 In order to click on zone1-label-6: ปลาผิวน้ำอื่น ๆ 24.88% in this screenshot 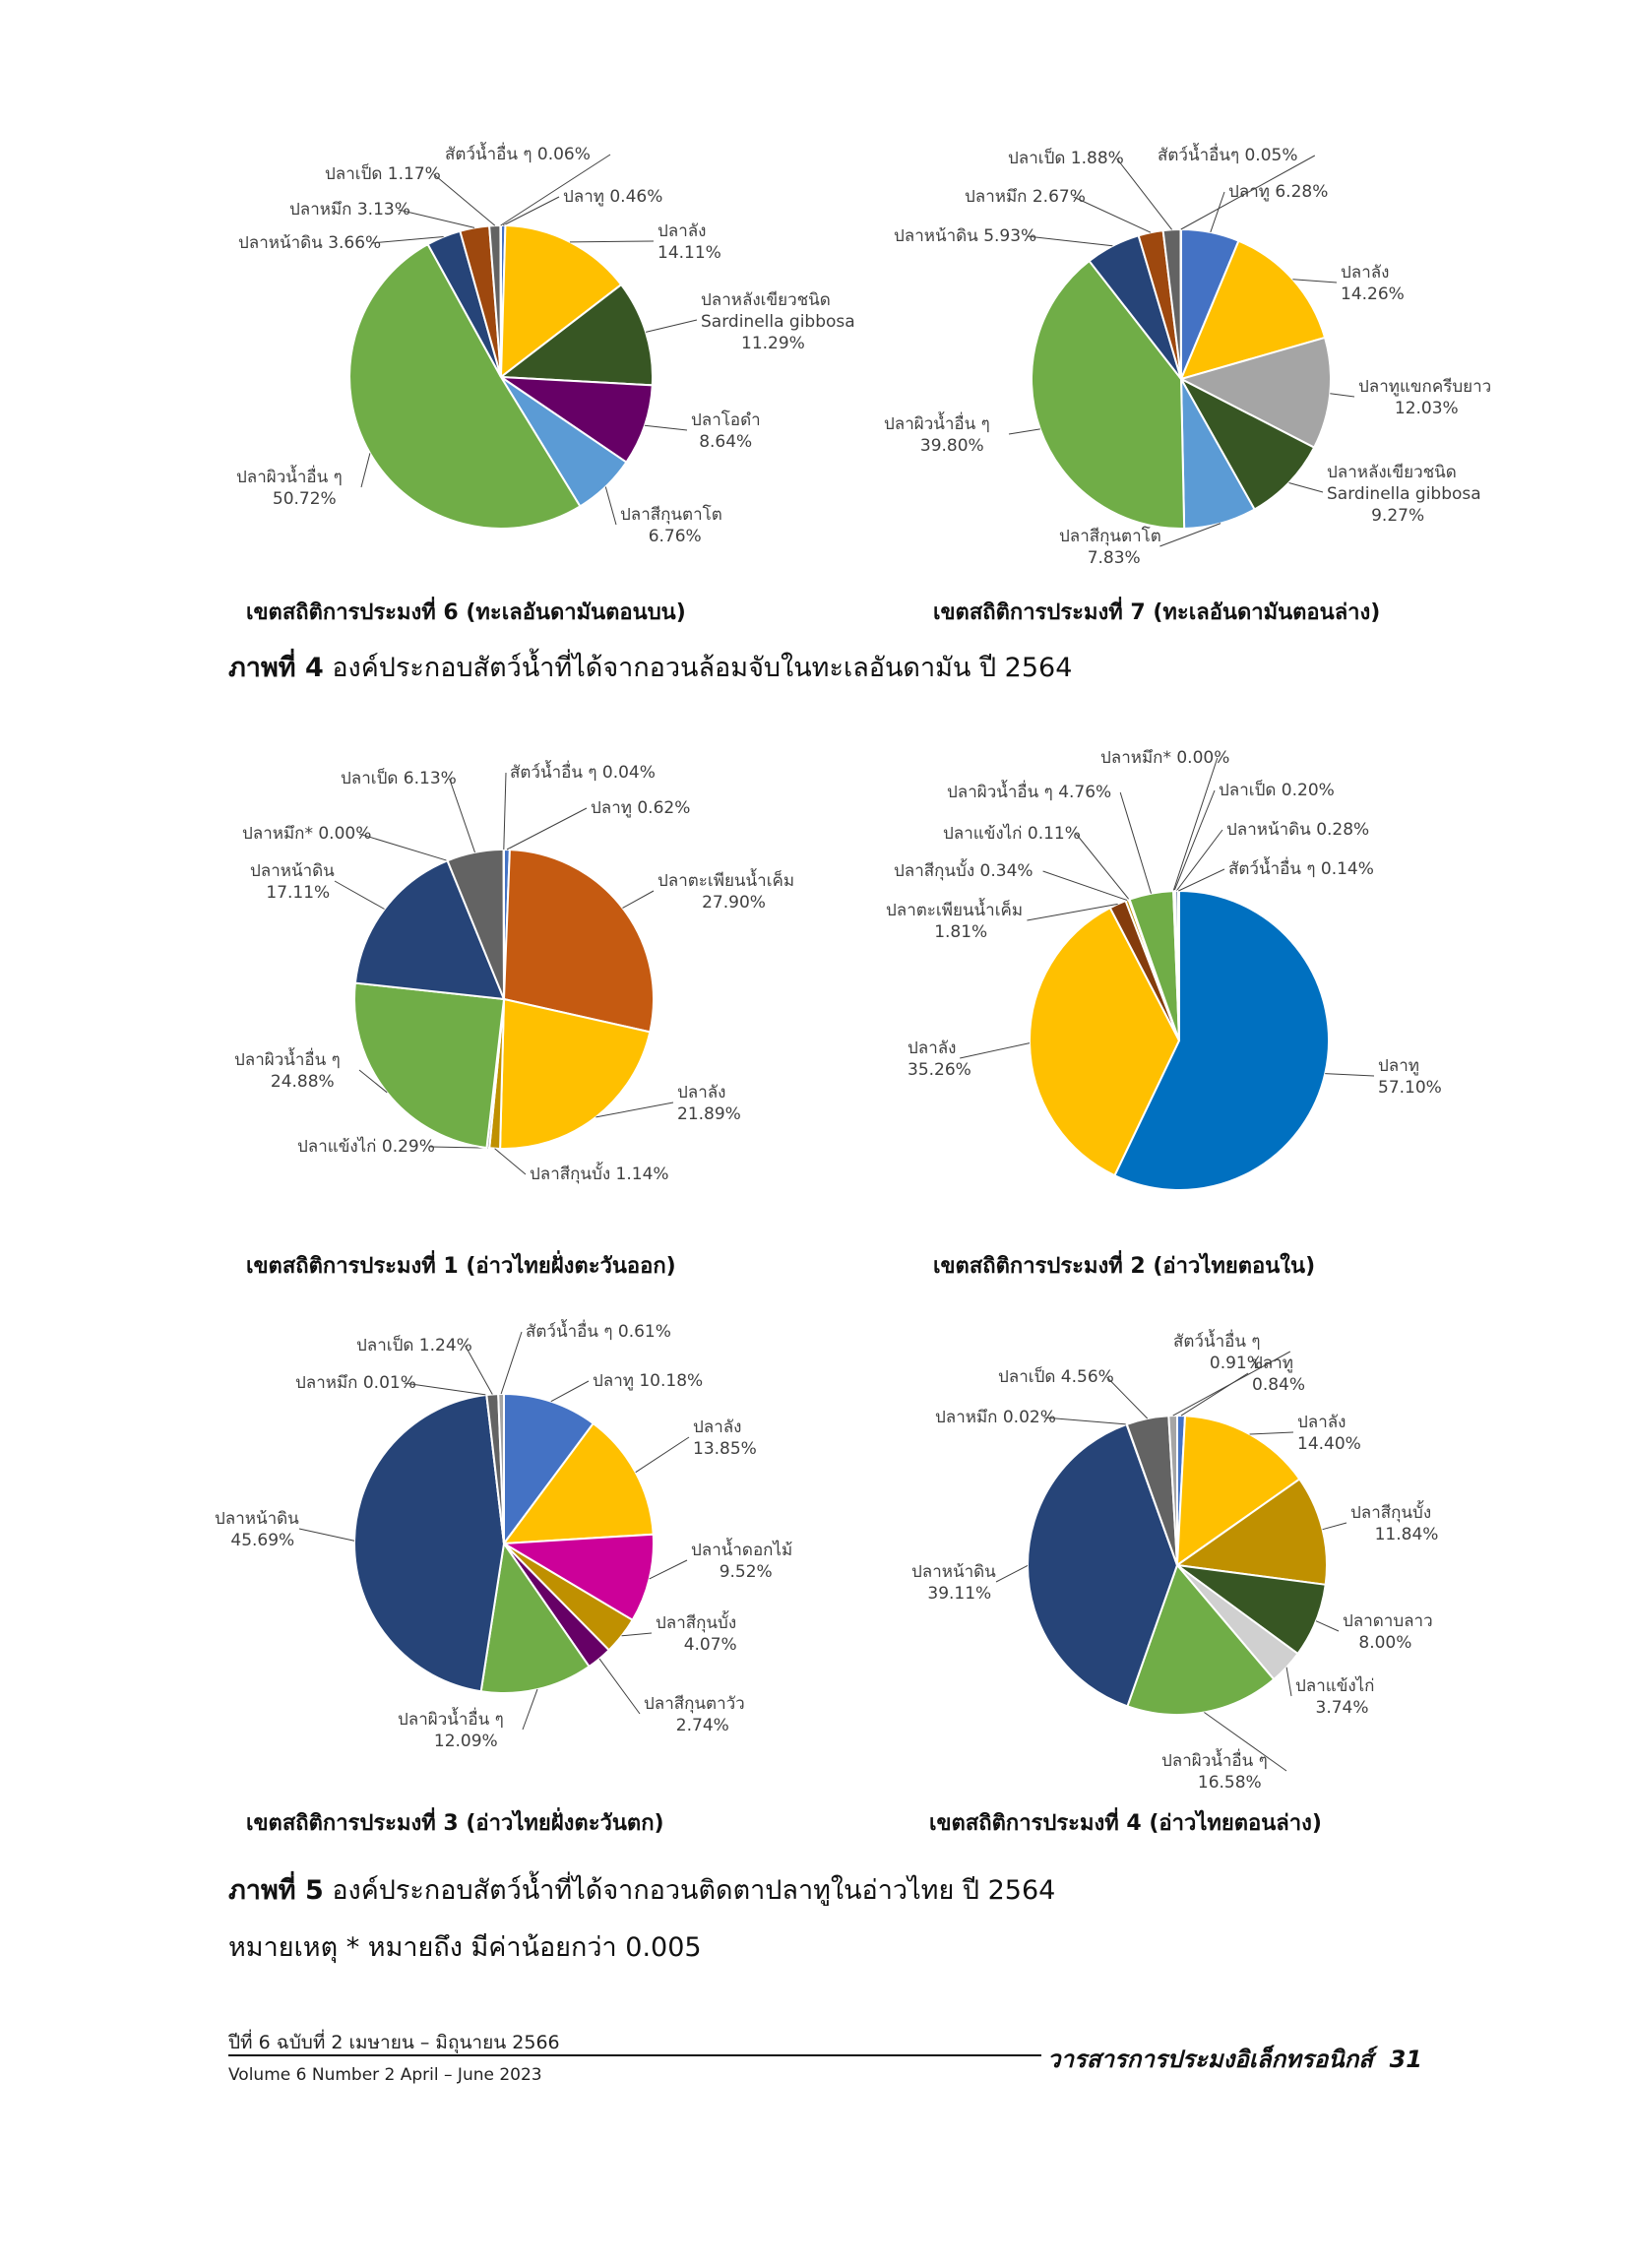, I will do `click(287, 1069)`.